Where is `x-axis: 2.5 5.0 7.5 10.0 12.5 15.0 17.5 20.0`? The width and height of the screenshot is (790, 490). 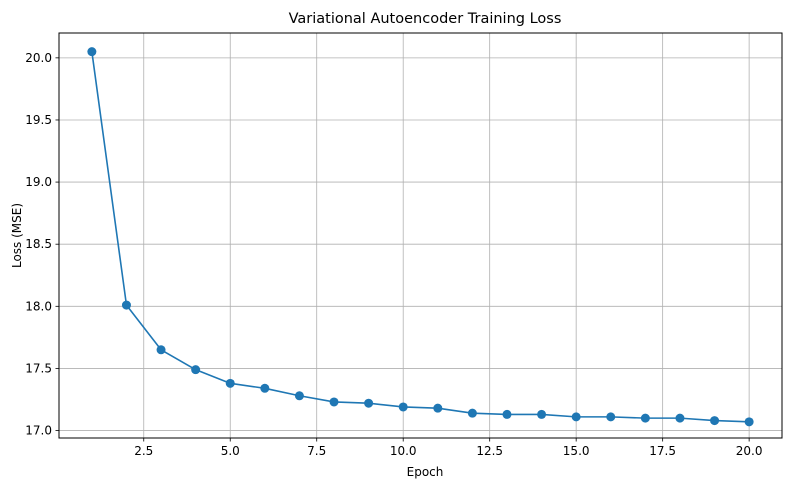 x-axis: 2.5 5.0 7.5 10.0 12.5 15.0 17.5 20.0 is located at coordinates (448, 448).